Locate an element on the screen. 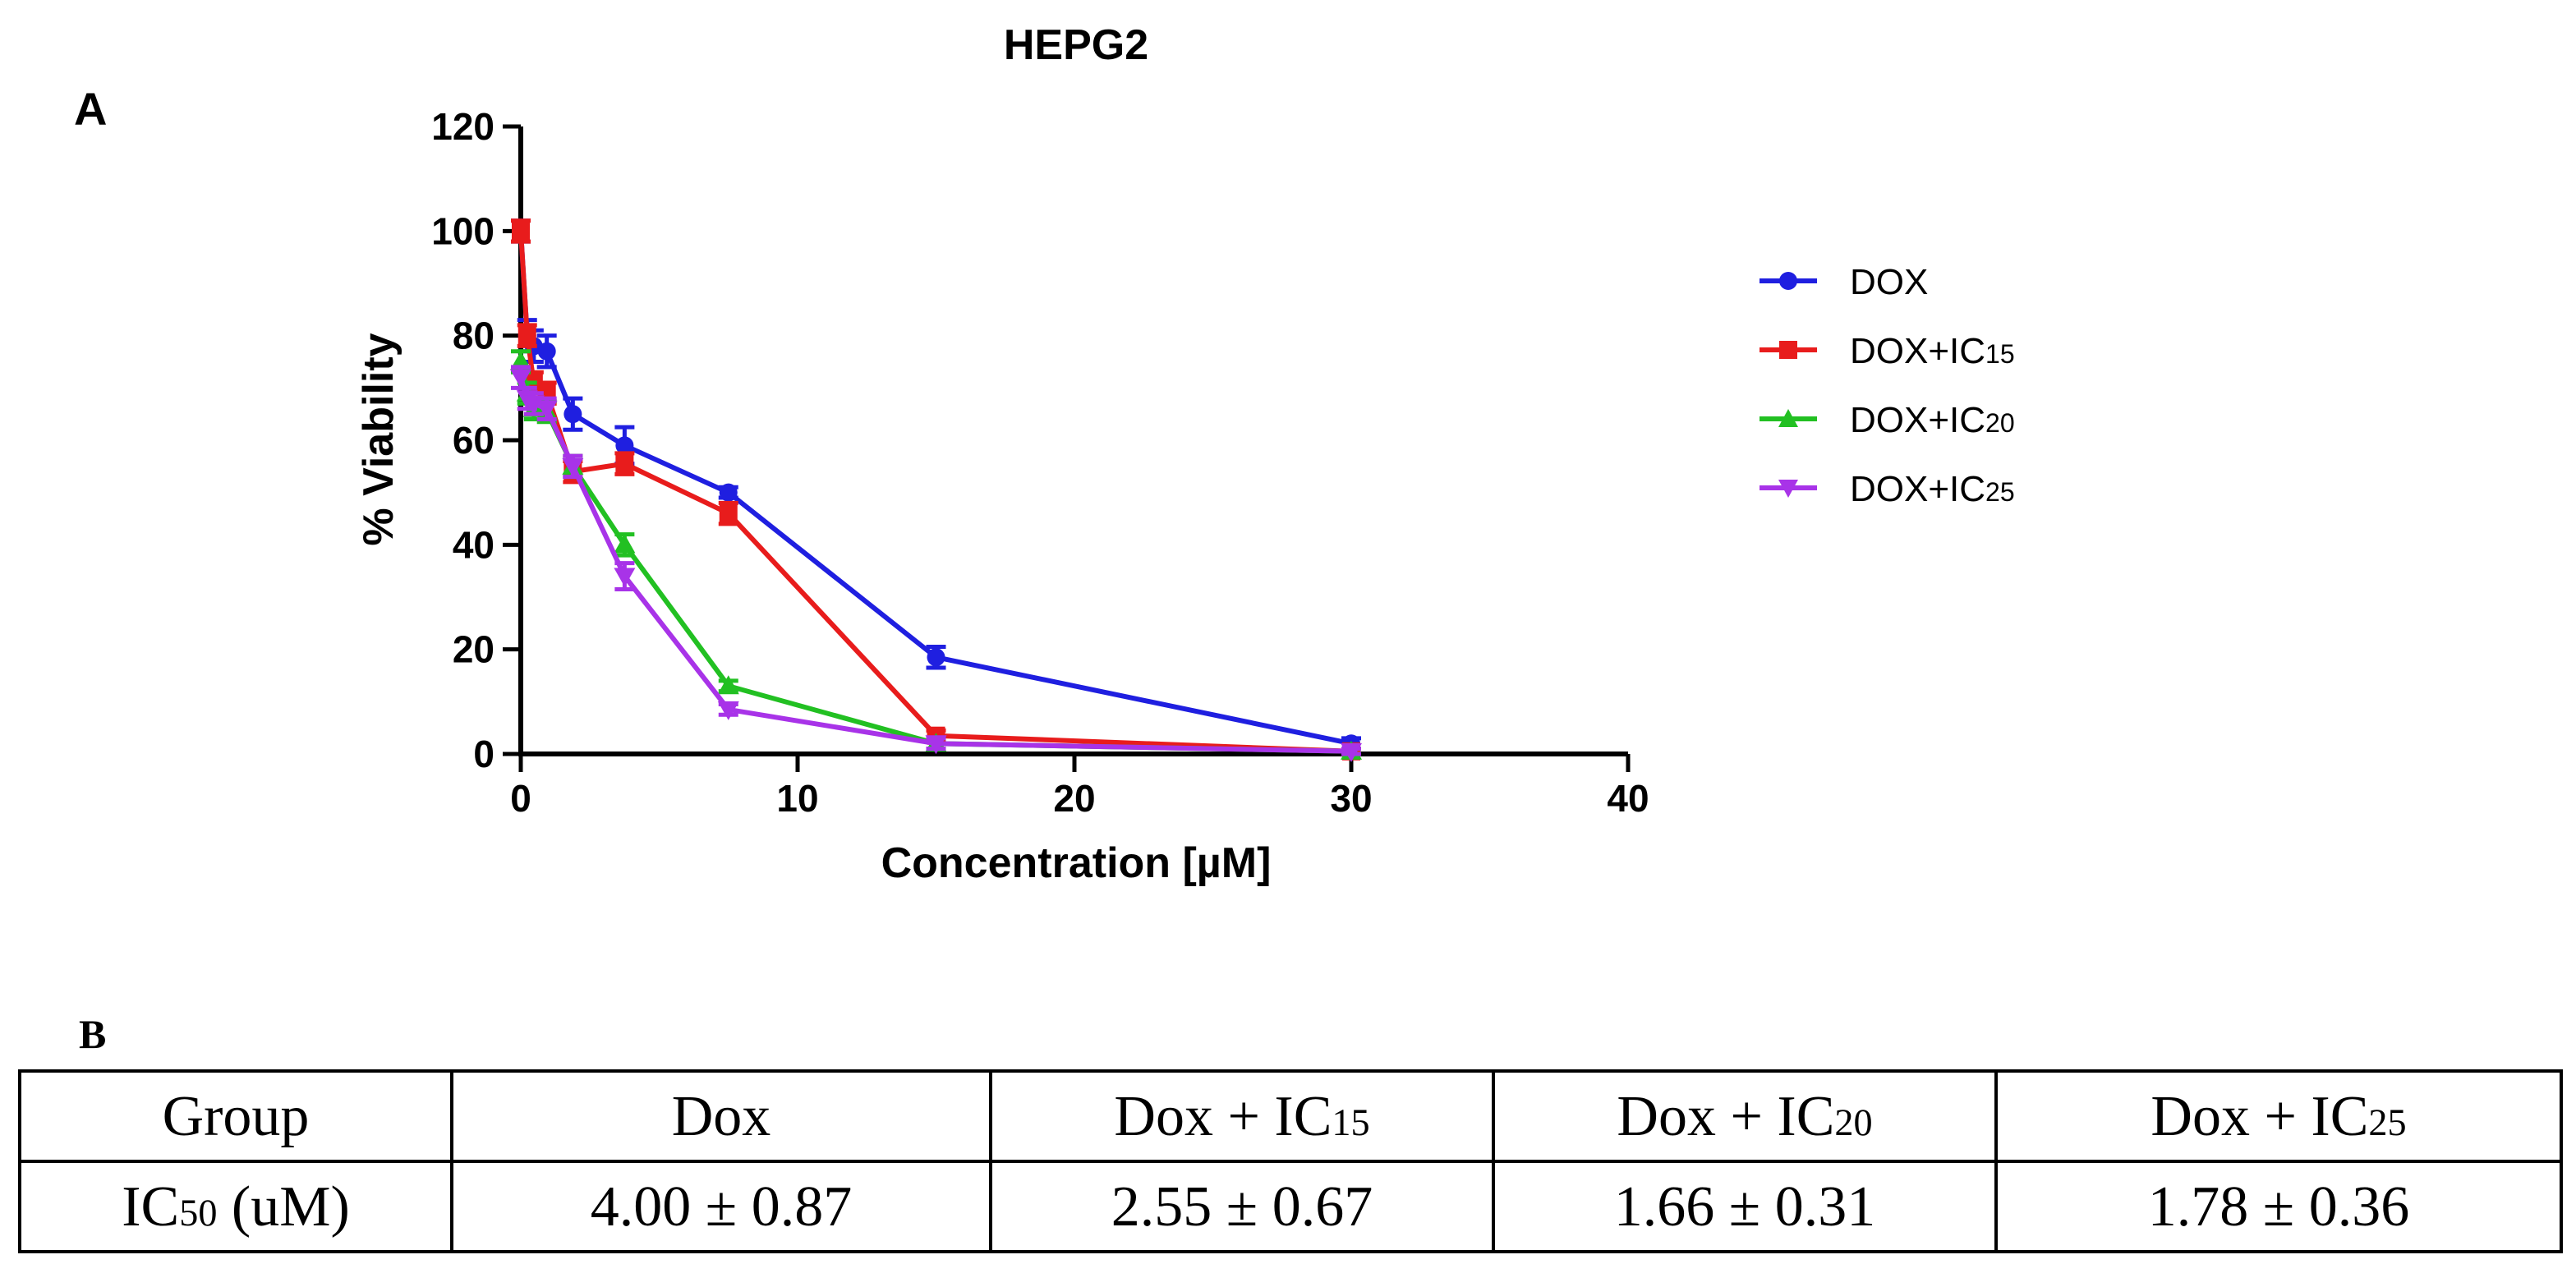  legend-item-dox: DOX is located at coordinates (1844, 282).